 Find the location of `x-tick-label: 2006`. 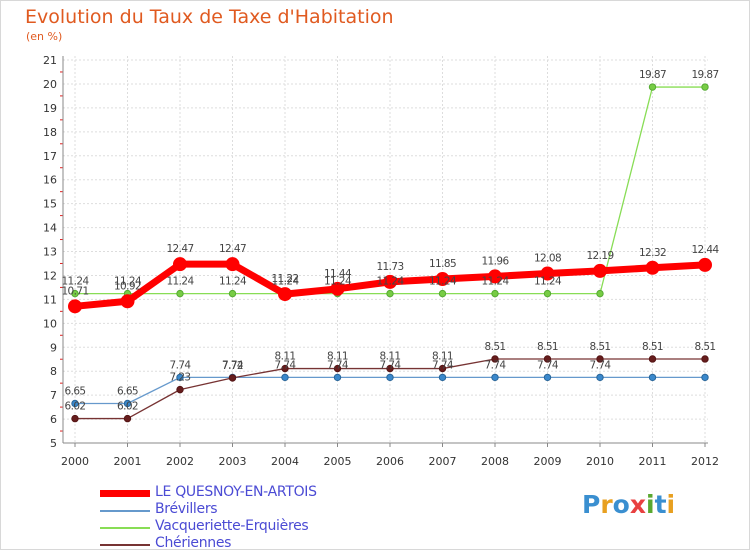

x-tick-label: 2006 is located at coordinates (390, 461).